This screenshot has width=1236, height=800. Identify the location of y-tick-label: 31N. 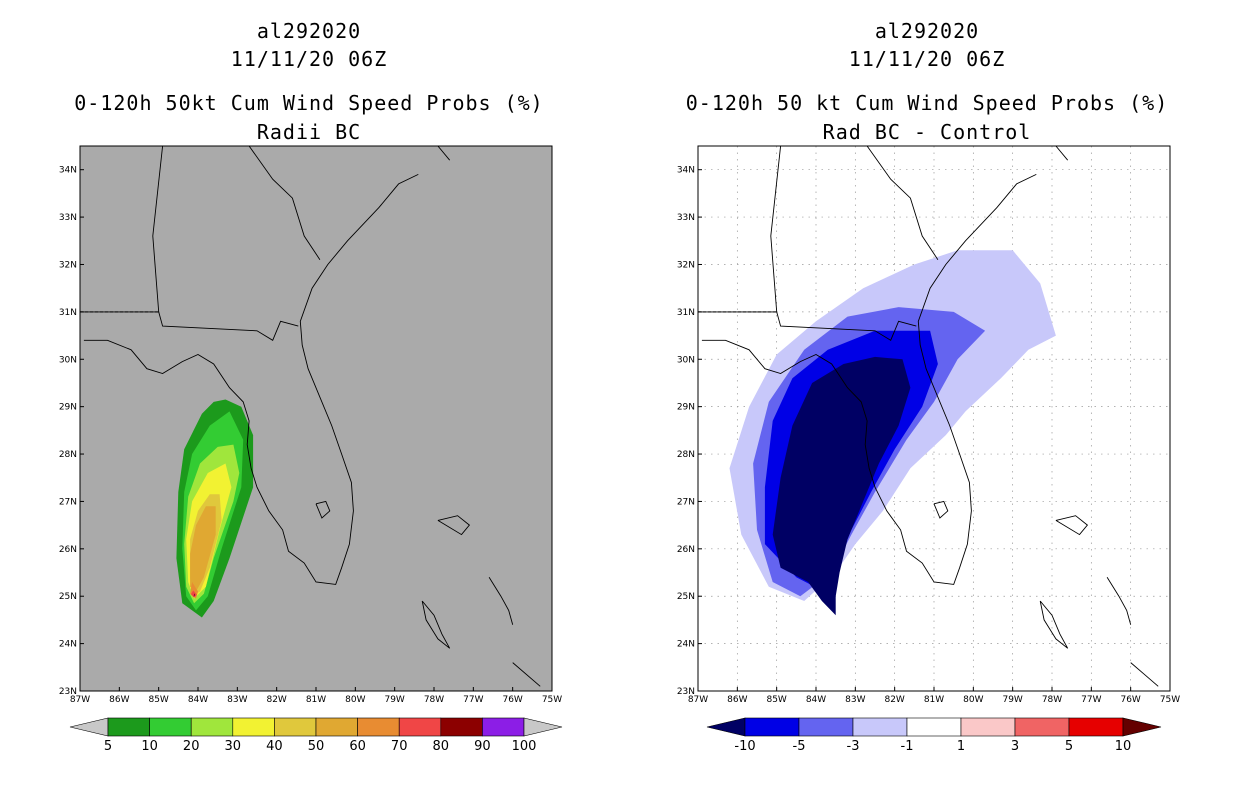
(68, 313).